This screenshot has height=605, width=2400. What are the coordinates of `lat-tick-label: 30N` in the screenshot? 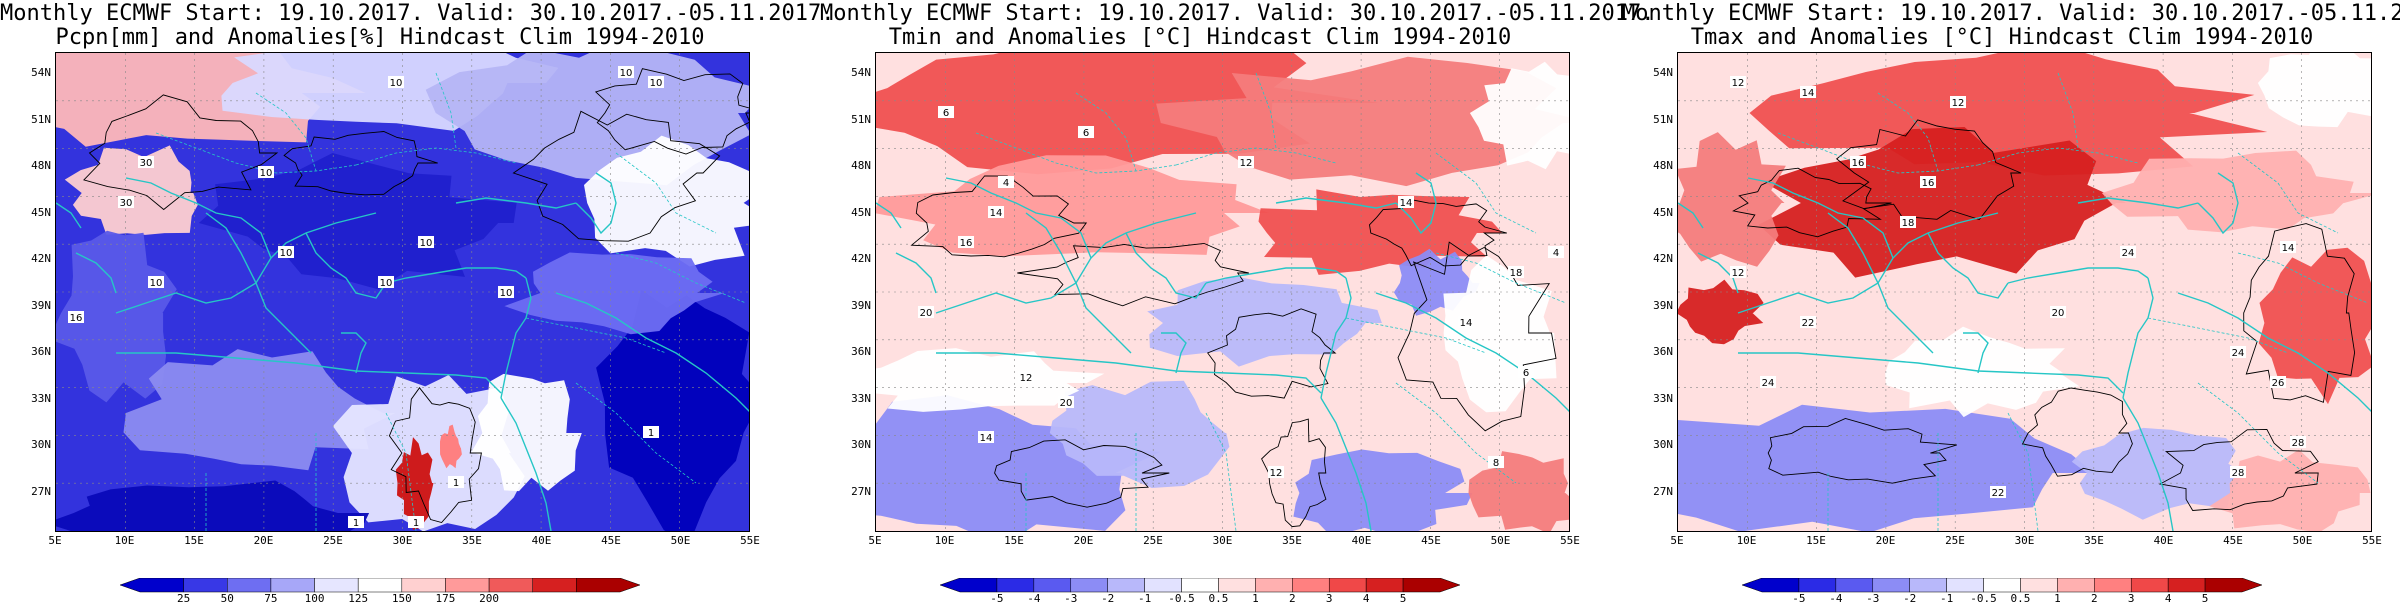 It's located at (41, 444).